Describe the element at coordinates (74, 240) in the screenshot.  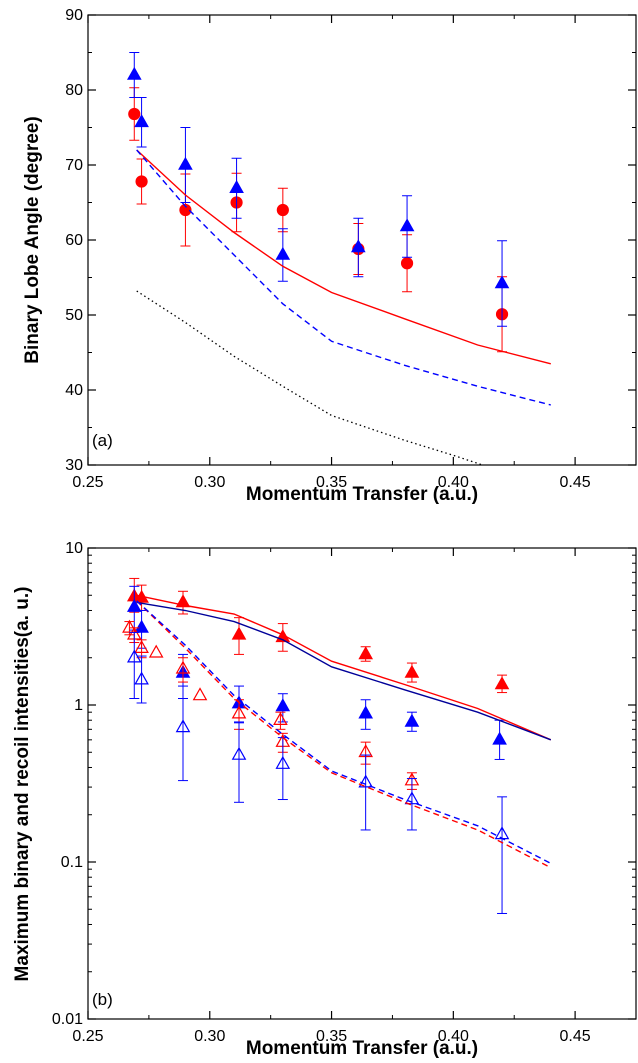
I see `panel-a-y-tick-label: 60` at that location.